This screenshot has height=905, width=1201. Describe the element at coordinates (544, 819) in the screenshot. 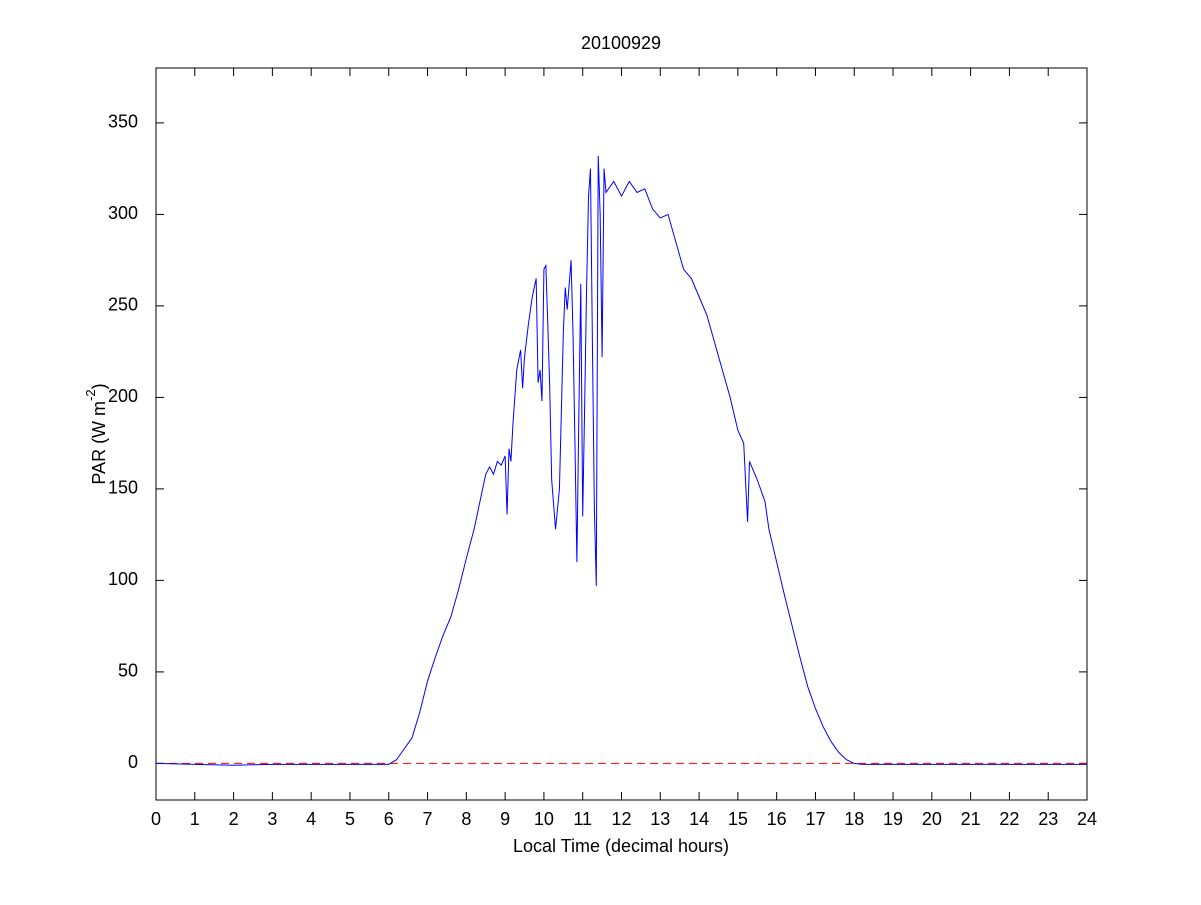

I see `x-tick-label: 10` at that location.